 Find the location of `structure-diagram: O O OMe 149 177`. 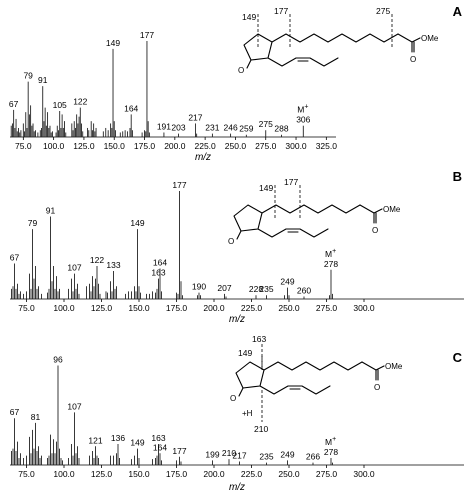

structure-diagram: O O OMe 149 177 is located at coordinates (314, 211).